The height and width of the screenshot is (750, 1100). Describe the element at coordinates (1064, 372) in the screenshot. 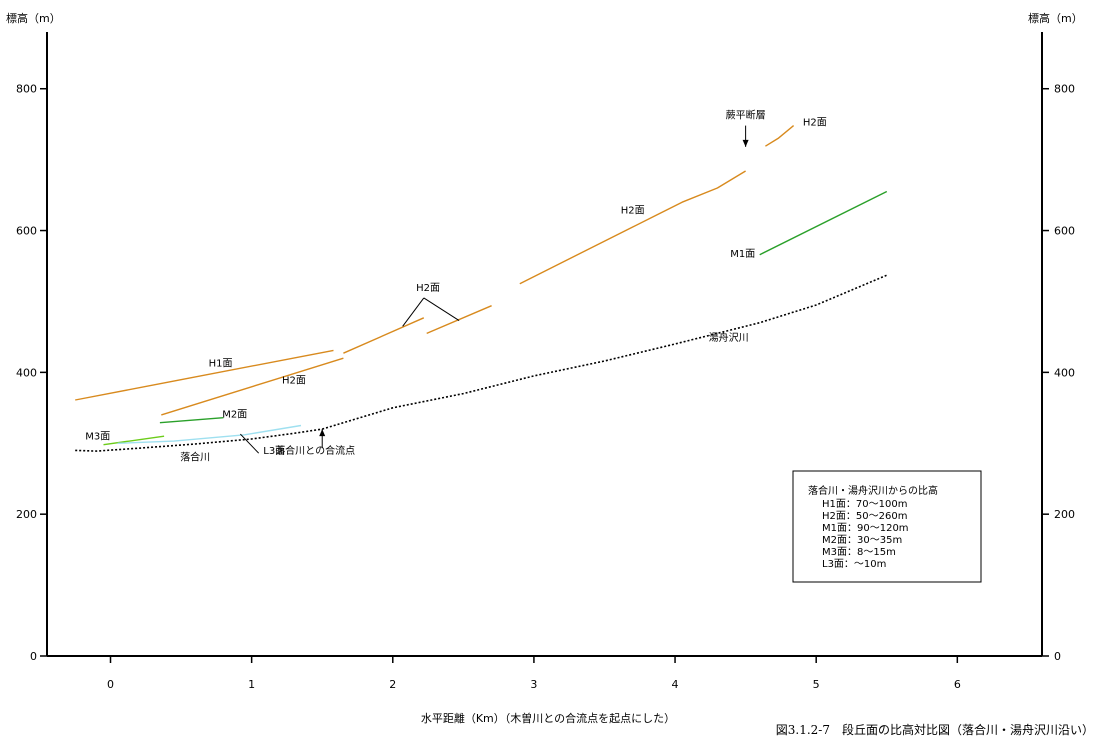

I see `y-tick-label-right: 400` at that location.